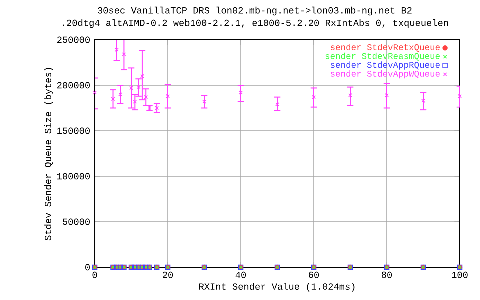  I want to click on legend-label: sender StdevAppWQueue, so click(385, 74).